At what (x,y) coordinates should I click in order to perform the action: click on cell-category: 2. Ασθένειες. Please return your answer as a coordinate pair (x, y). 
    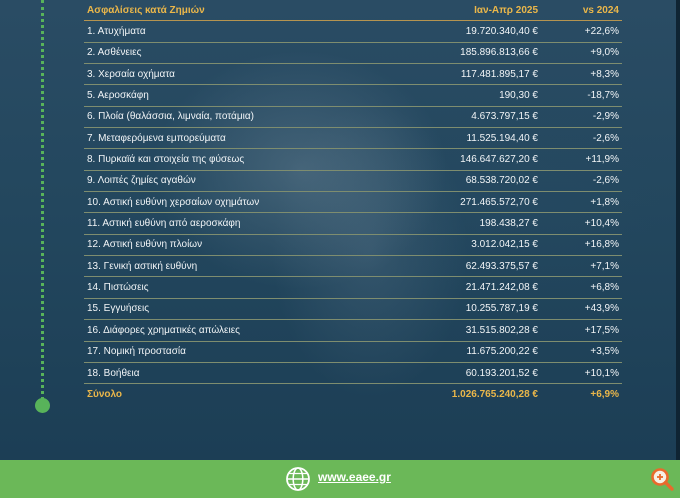
    Looking at the image, I should click on (232, 53).